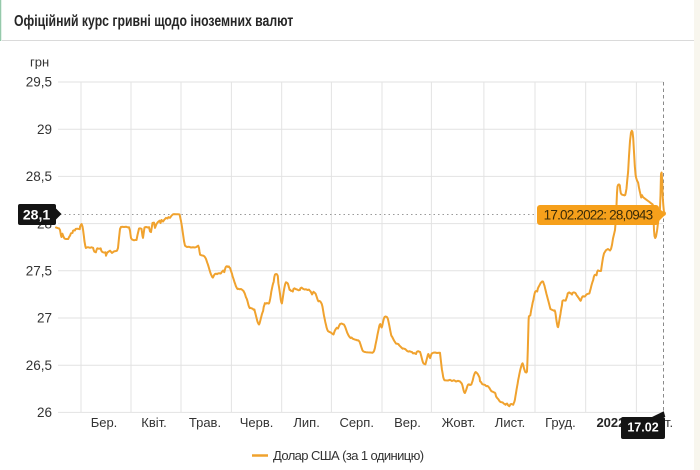  Describe the element at coordinates (205, 422) in the screenshot. I see `svg-text: Трав.` at that location.